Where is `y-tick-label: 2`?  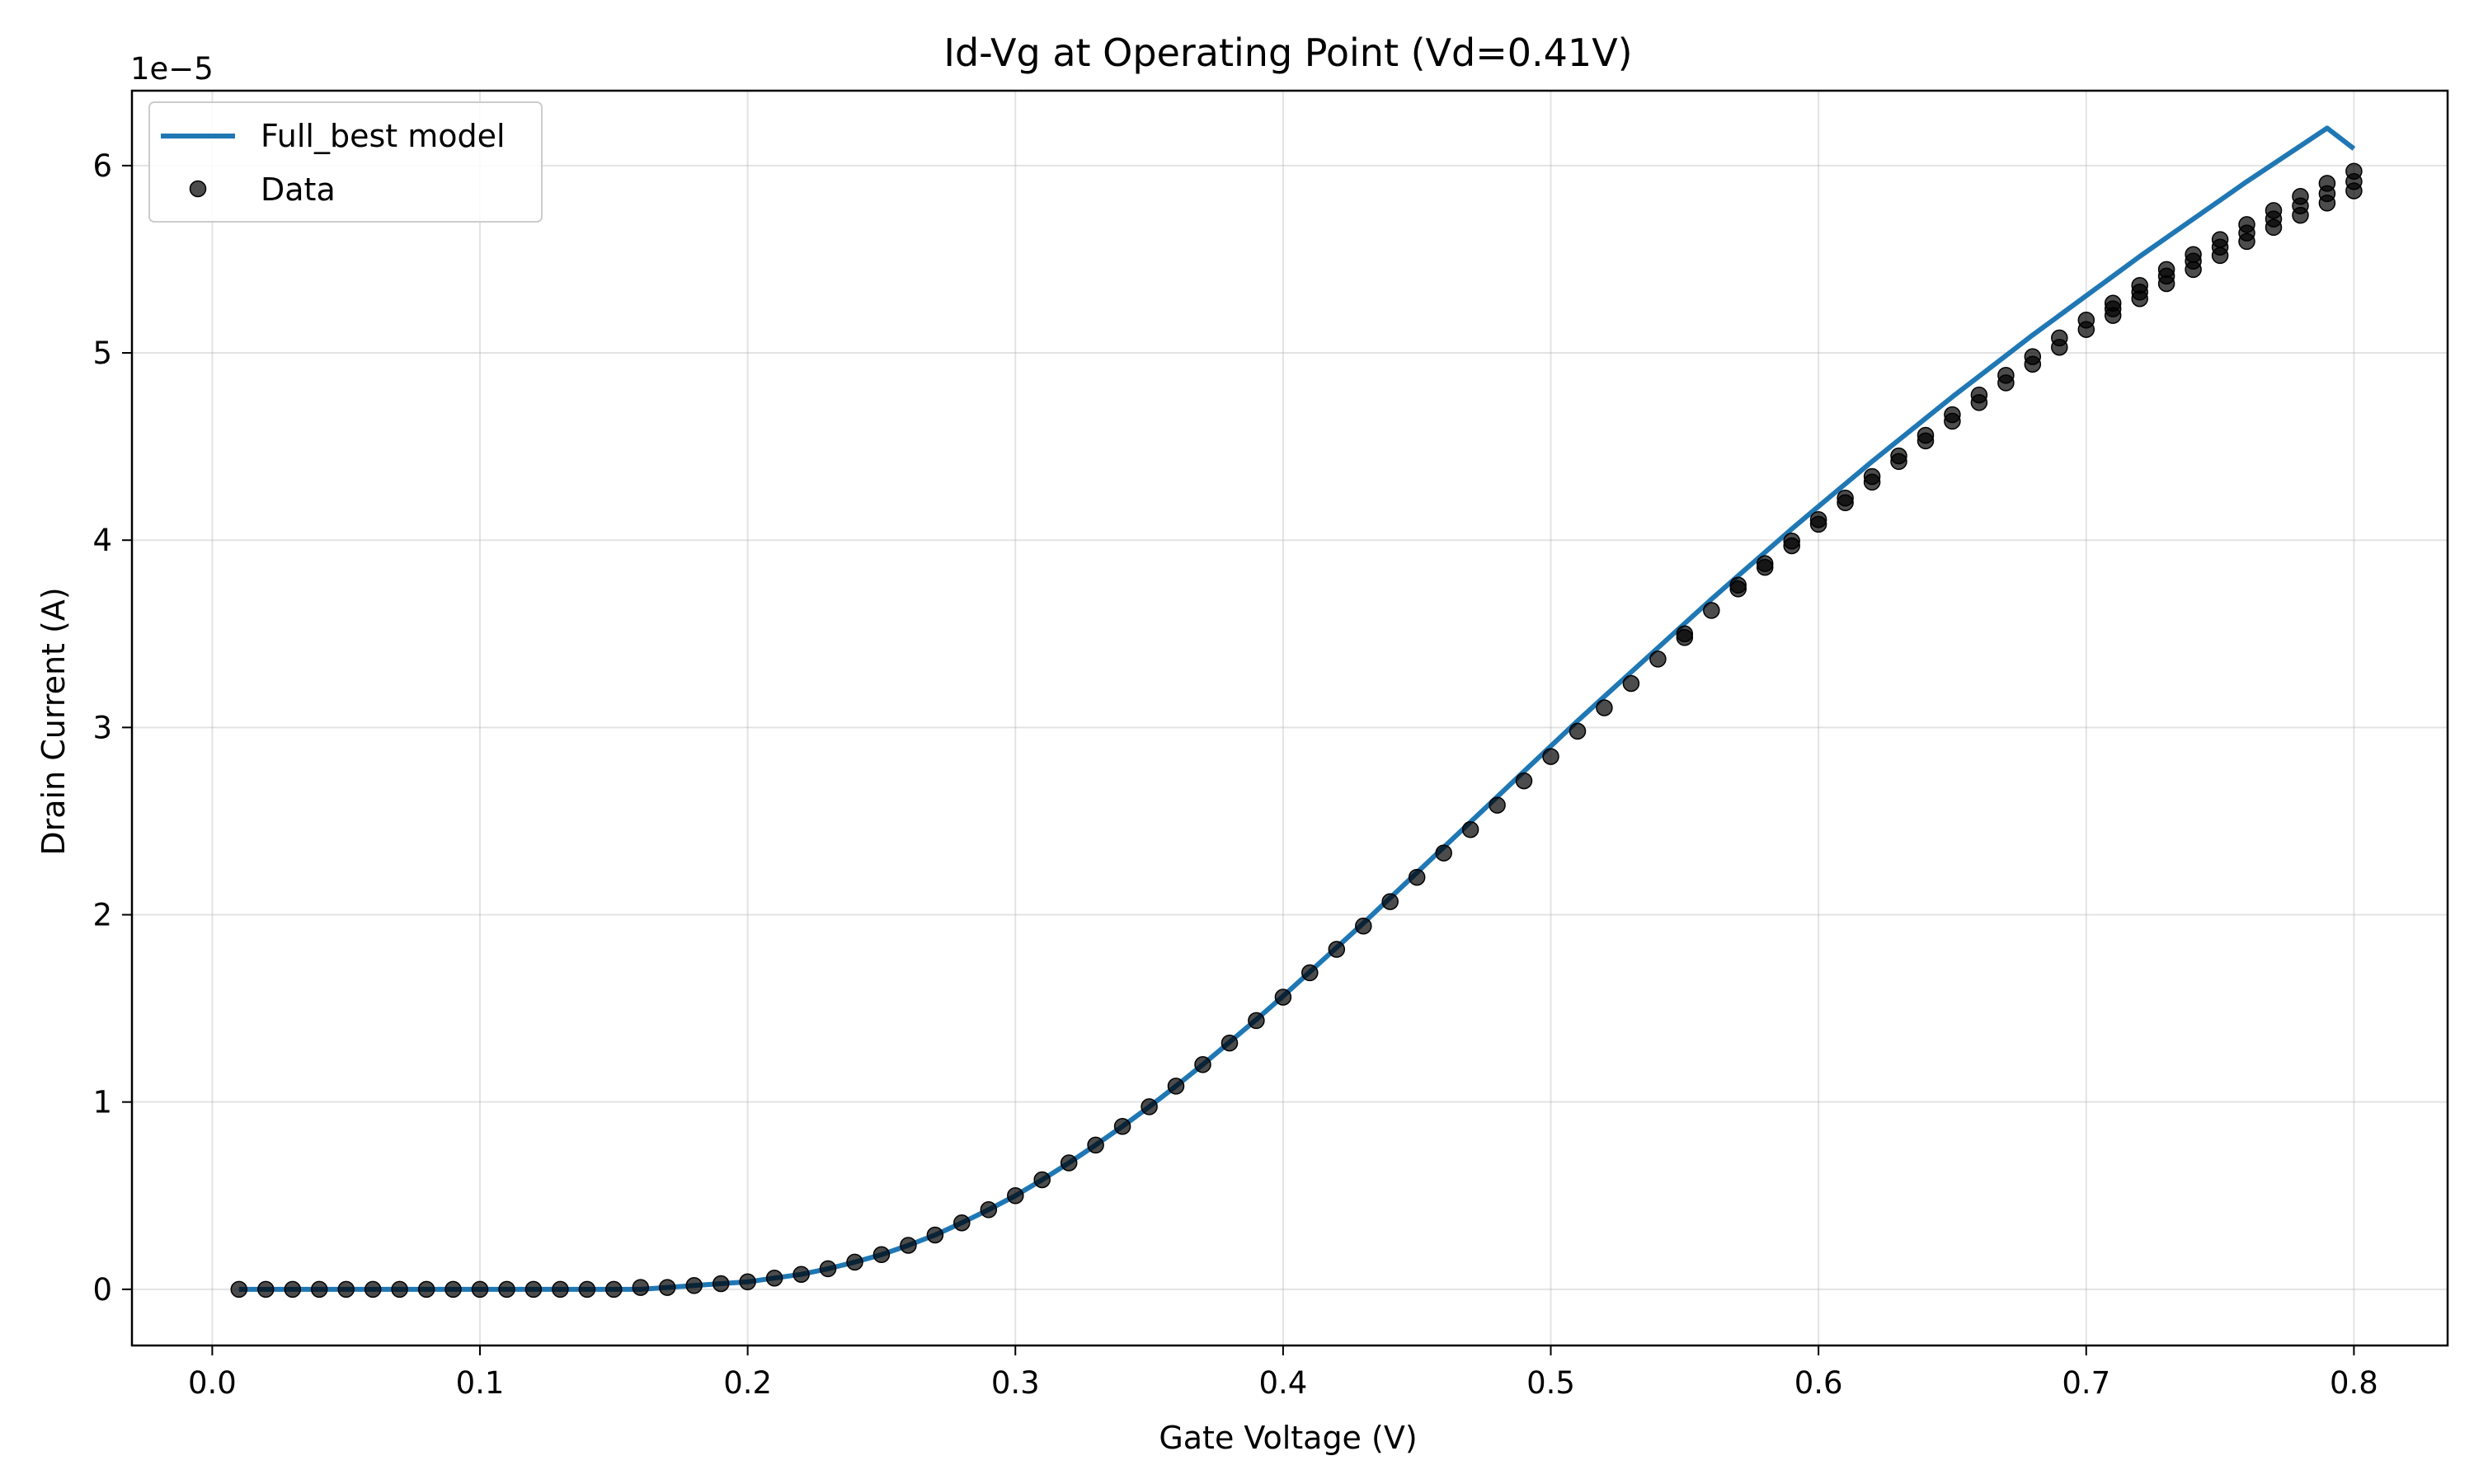
y-tick-label: 2 is located at coordinates (102, 915).